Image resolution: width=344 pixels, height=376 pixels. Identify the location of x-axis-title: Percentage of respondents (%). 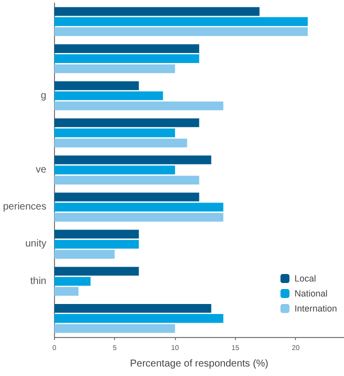
(199, 364).